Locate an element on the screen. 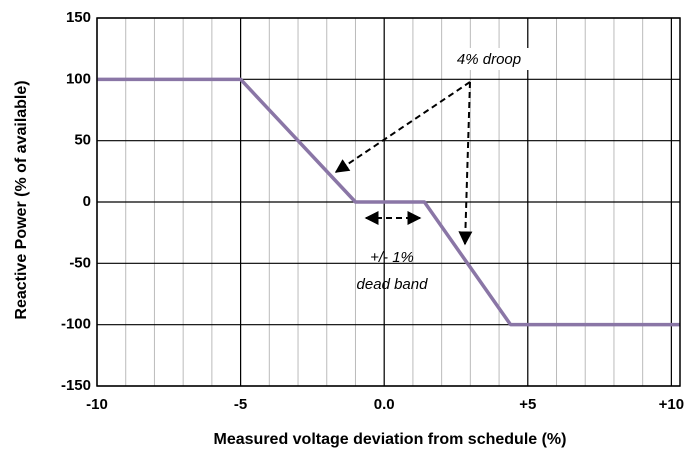  y-tick-label: -100 is located at coordinates (76, 324).